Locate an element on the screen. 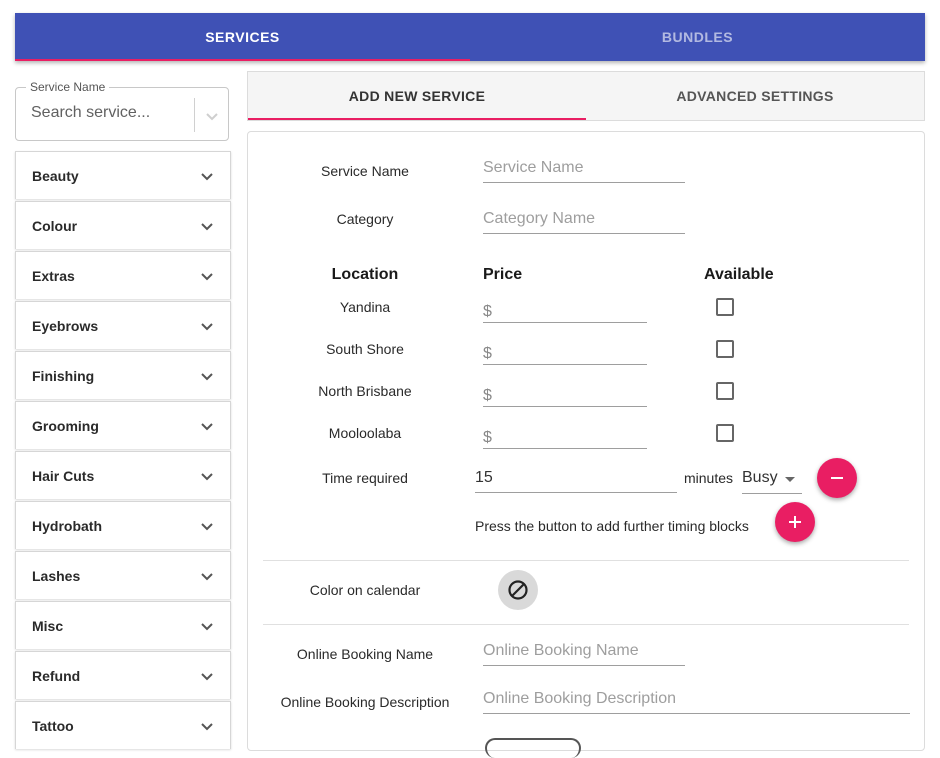  online-booking-description-input is located at coordinates (696, 702).